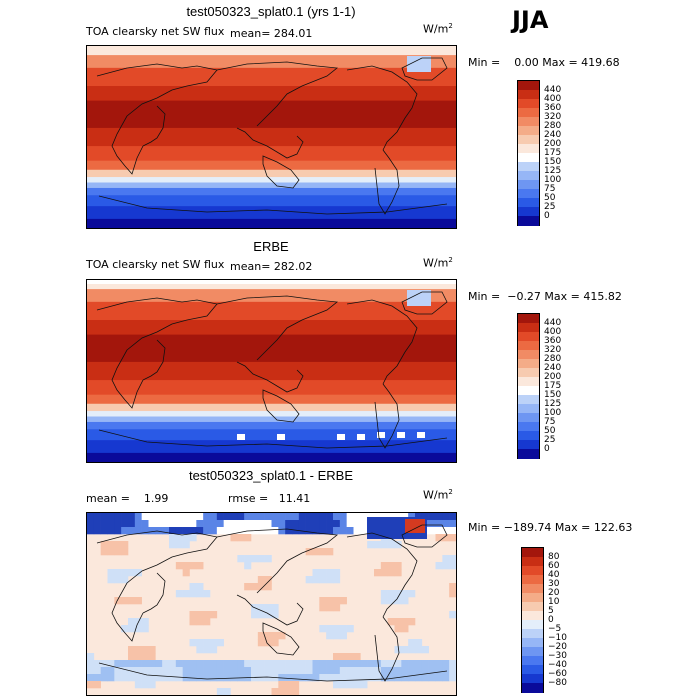  What do you see at coordinates (155, 264) in the screenshot?
I see `panel-2-field: TOA clearsky net SW flux` at bounding box center [155, 264].